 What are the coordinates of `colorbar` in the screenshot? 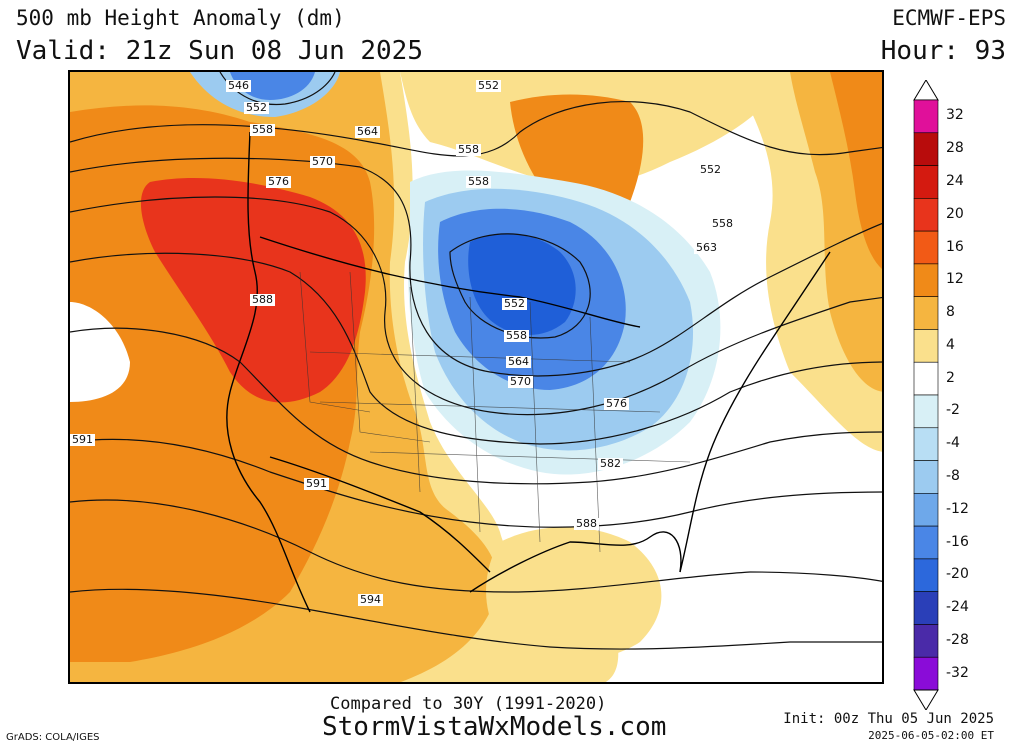 It's located at (926, 395).